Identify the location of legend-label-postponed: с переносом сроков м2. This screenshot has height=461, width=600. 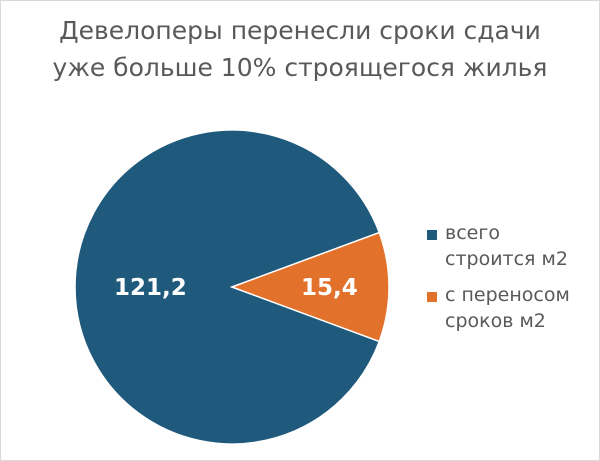
(507, 308).